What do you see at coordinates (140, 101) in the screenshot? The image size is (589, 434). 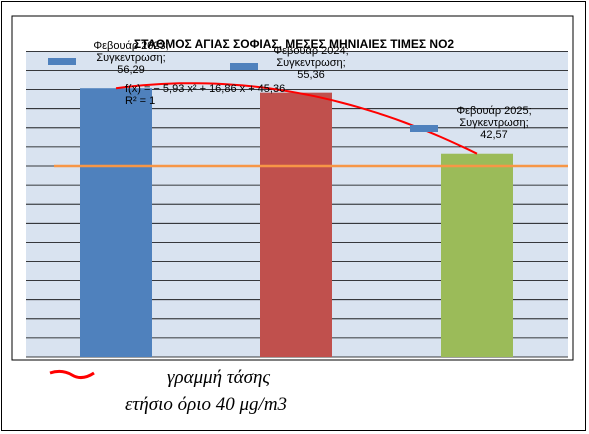 I see `trend-r-squared: R² = 1` at bounding box center [140, 101].